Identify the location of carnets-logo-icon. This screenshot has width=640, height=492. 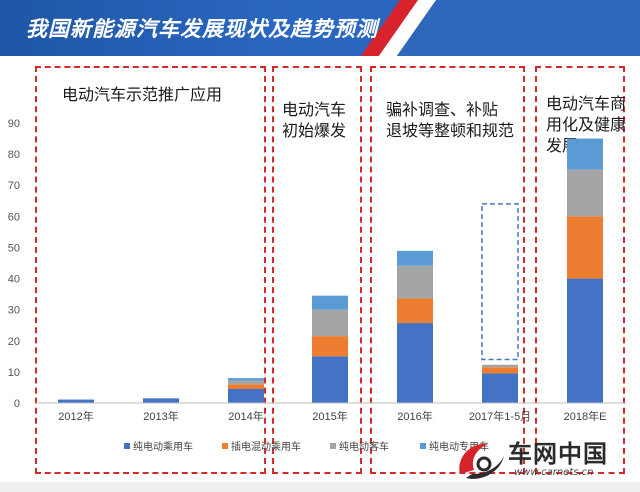
(481, 461).